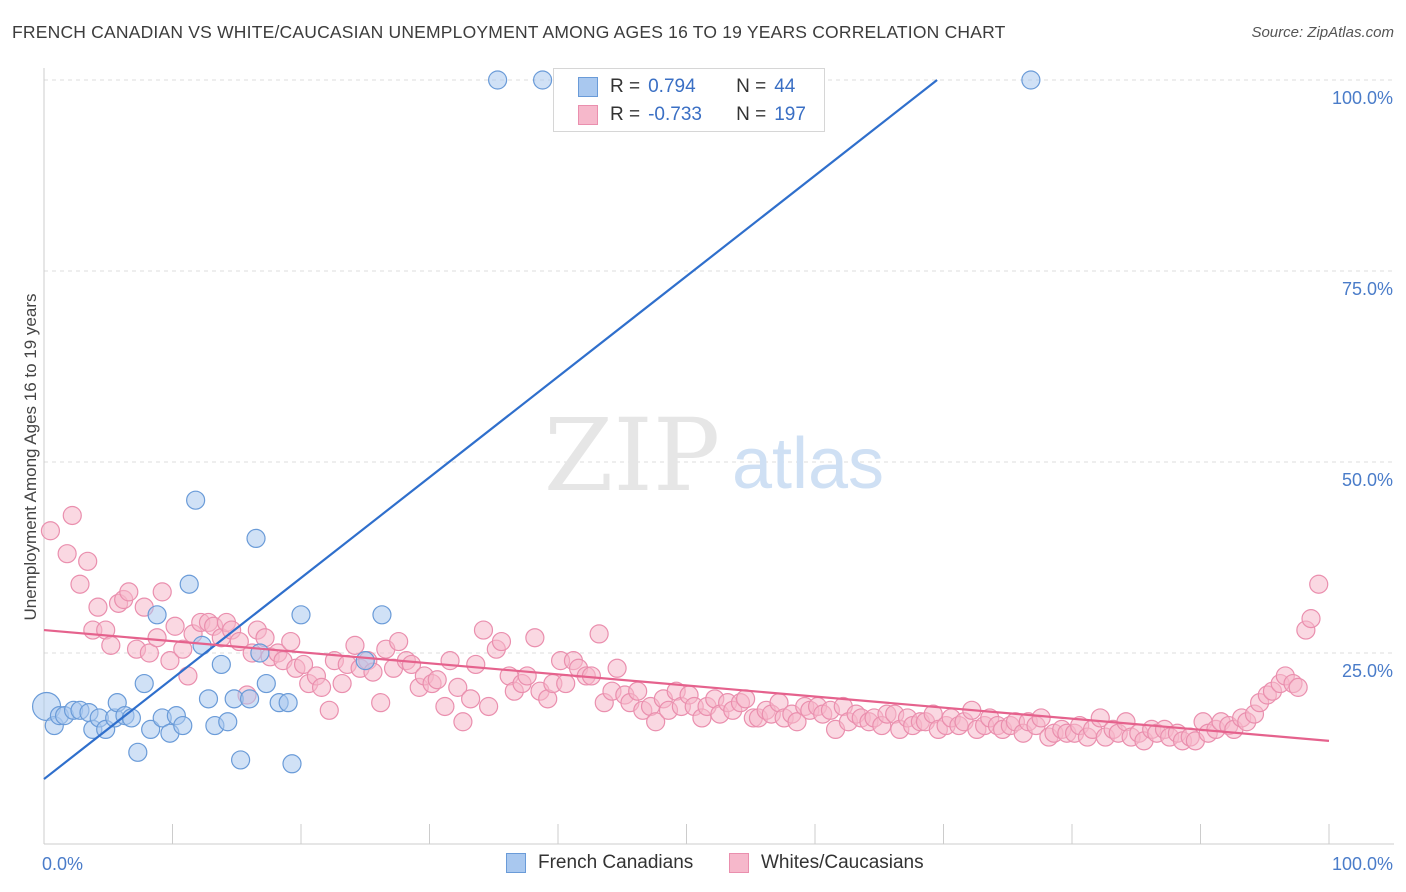 Image resolution: width=1406 pixels, height=892 pixels. I want to click on r-value: 0.794, so click(672, 86).